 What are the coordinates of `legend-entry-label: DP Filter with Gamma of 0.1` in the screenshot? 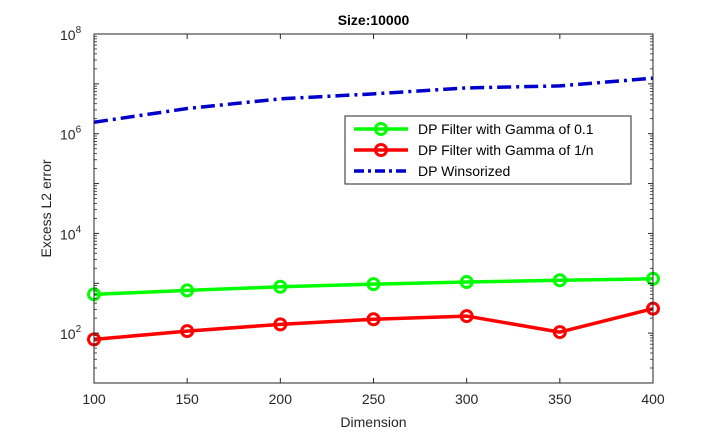 It's located at (506, 129).